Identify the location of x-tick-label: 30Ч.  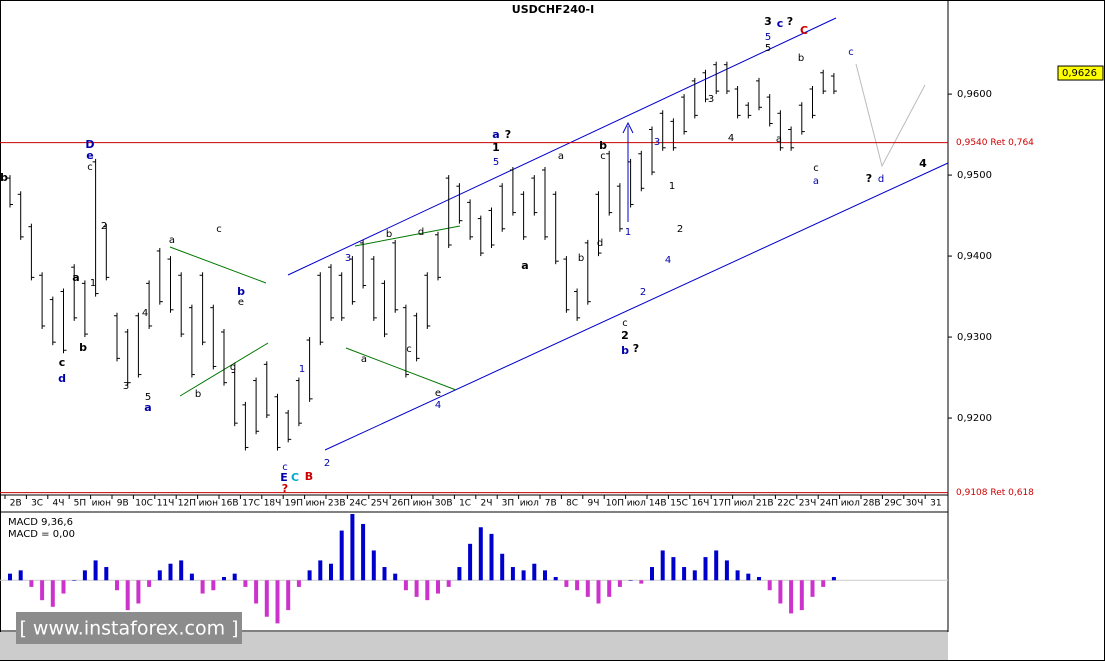
(915, 504).